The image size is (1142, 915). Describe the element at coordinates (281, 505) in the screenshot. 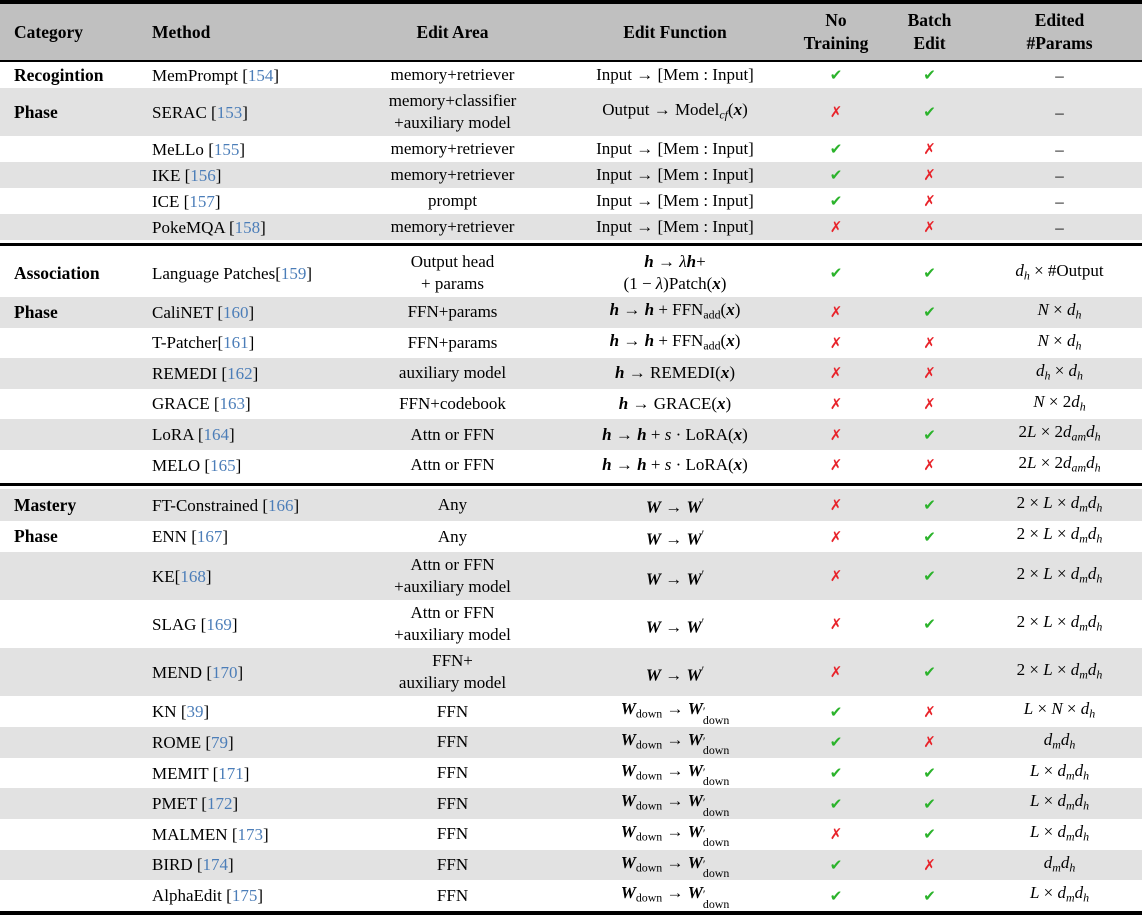

I see `citation-link: 166` at that location.